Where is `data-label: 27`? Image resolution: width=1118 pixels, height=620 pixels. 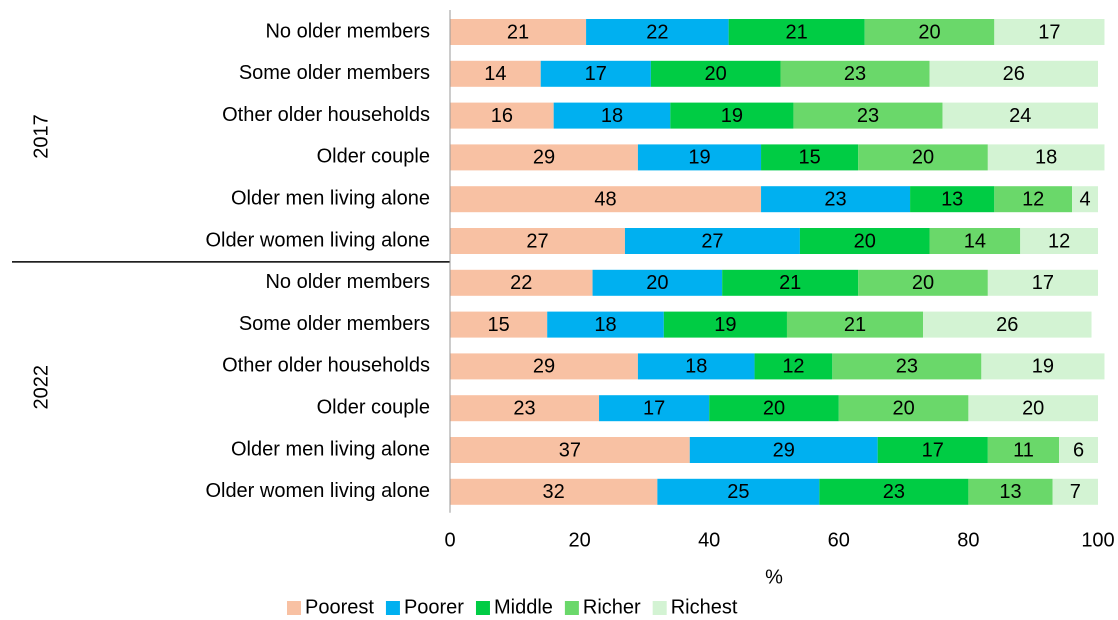 data-label: 27 is located at coordinates (712, 241).